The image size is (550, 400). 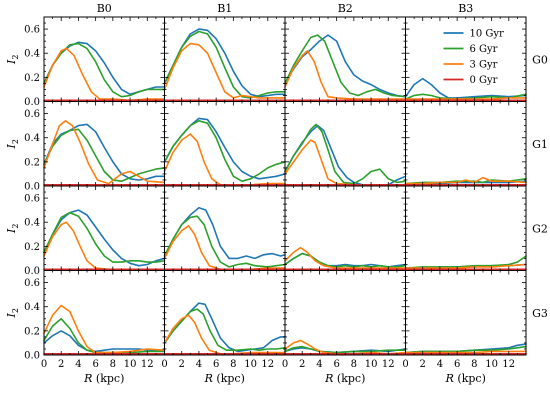 What do you see at coordinates (104, 8) in the screenshot?
I see `column-title-b0: B0` at bounding box center [104, 8].